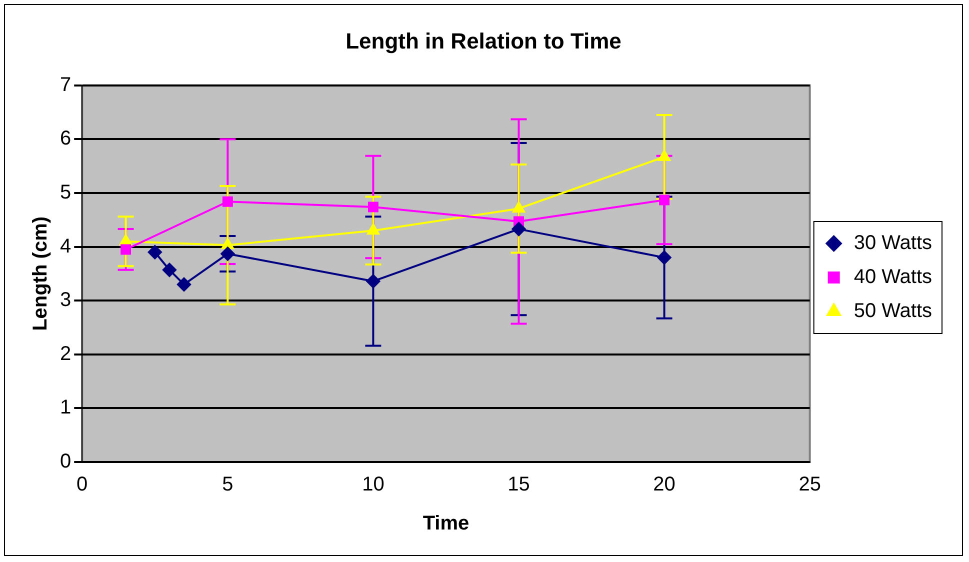  I want to click on x-tick-label: 5, so click(228, 485).